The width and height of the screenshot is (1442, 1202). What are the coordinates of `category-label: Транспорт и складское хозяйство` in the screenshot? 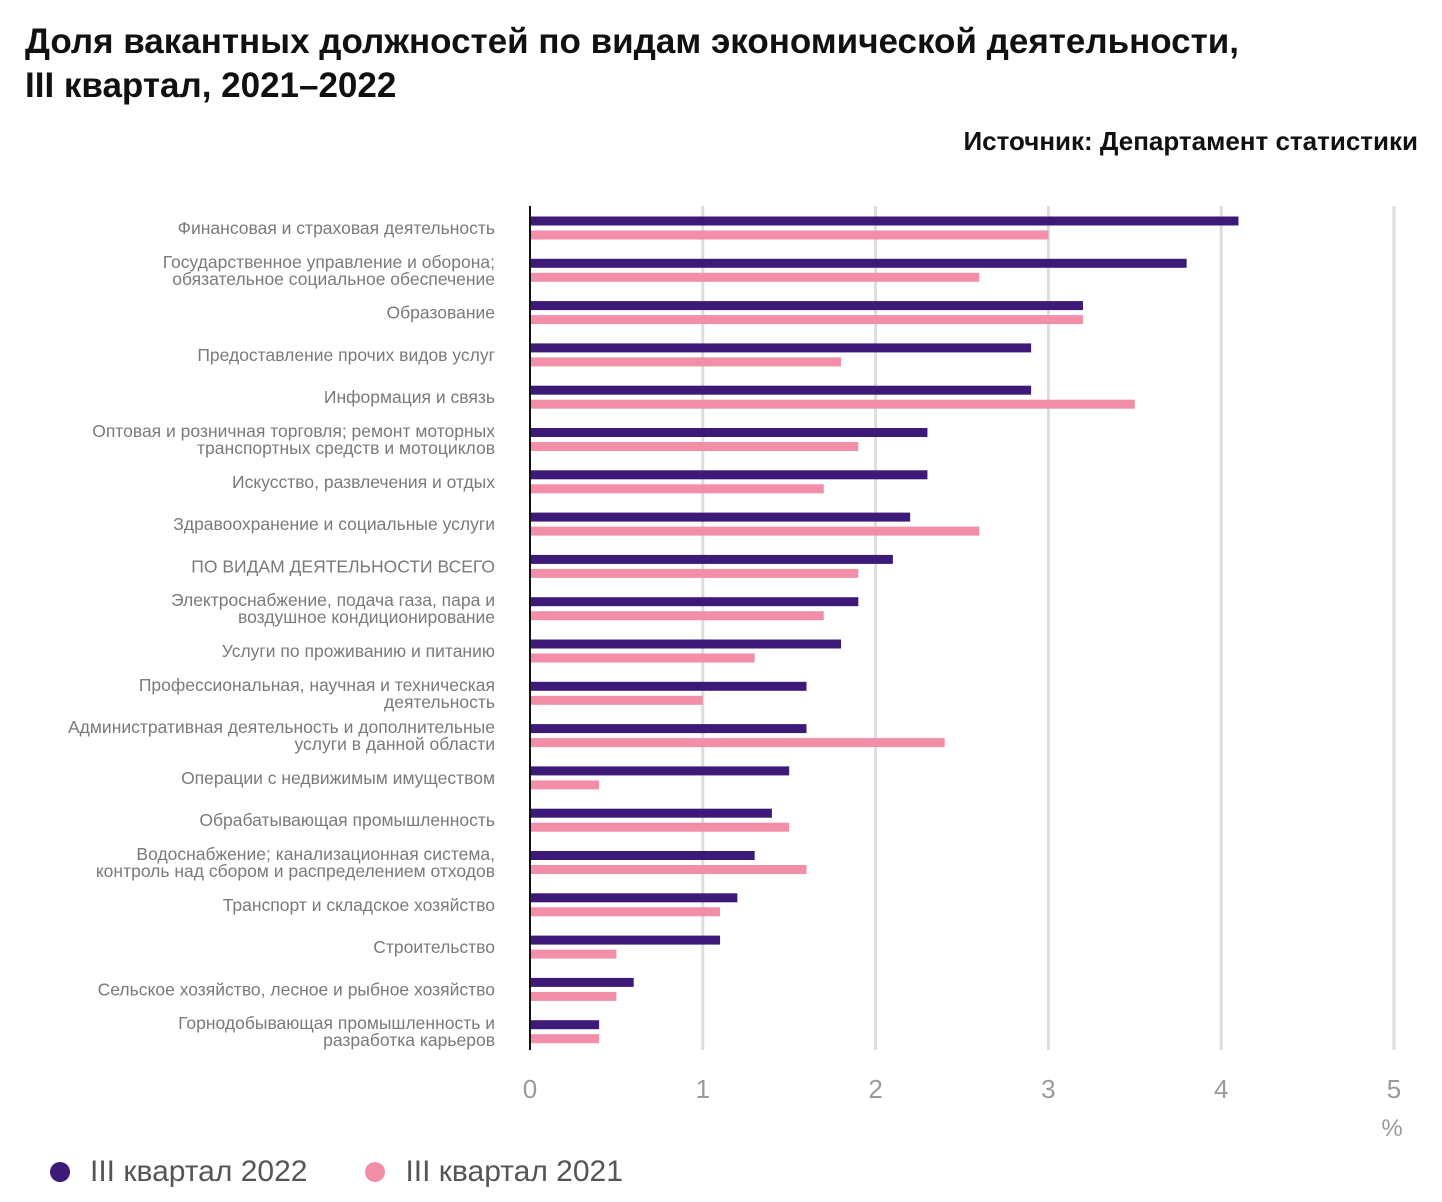 It's located at (359, 905).